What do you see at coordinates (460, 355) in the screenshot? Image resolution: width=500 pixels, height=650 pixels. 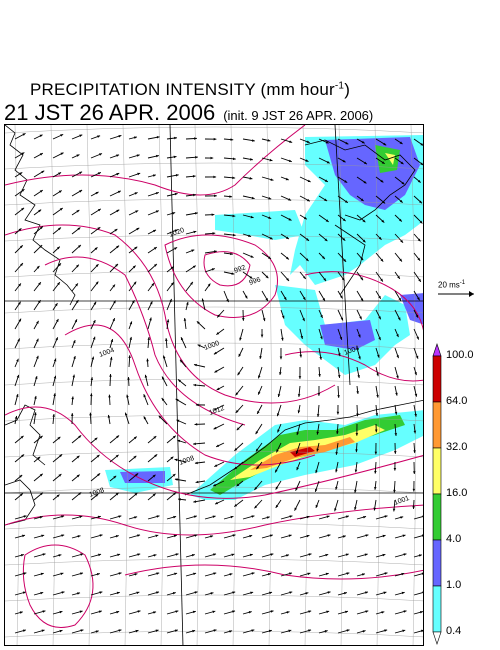 I see `colorbar-label: 100.0` at bounding box center [460, 355].